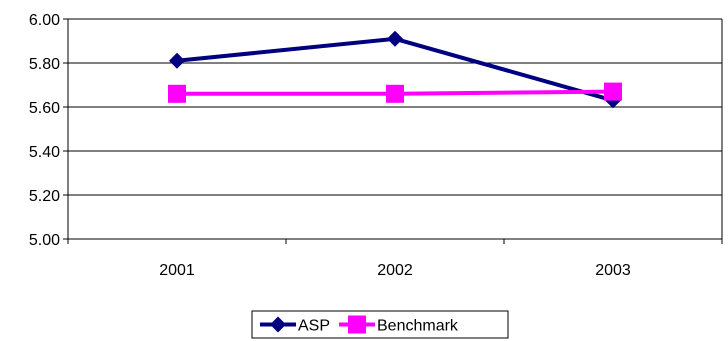 The width and height of the screenshot is (728, 341). I want to click on x-tick-label: 2003, so click(613, 270).